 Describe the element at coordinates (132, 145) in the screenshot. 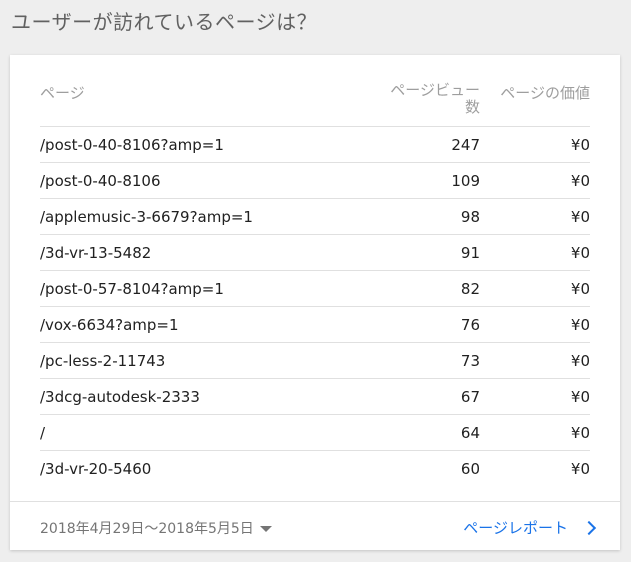

I see `row-page: /post-0-40-8106?amp=1` at that location.